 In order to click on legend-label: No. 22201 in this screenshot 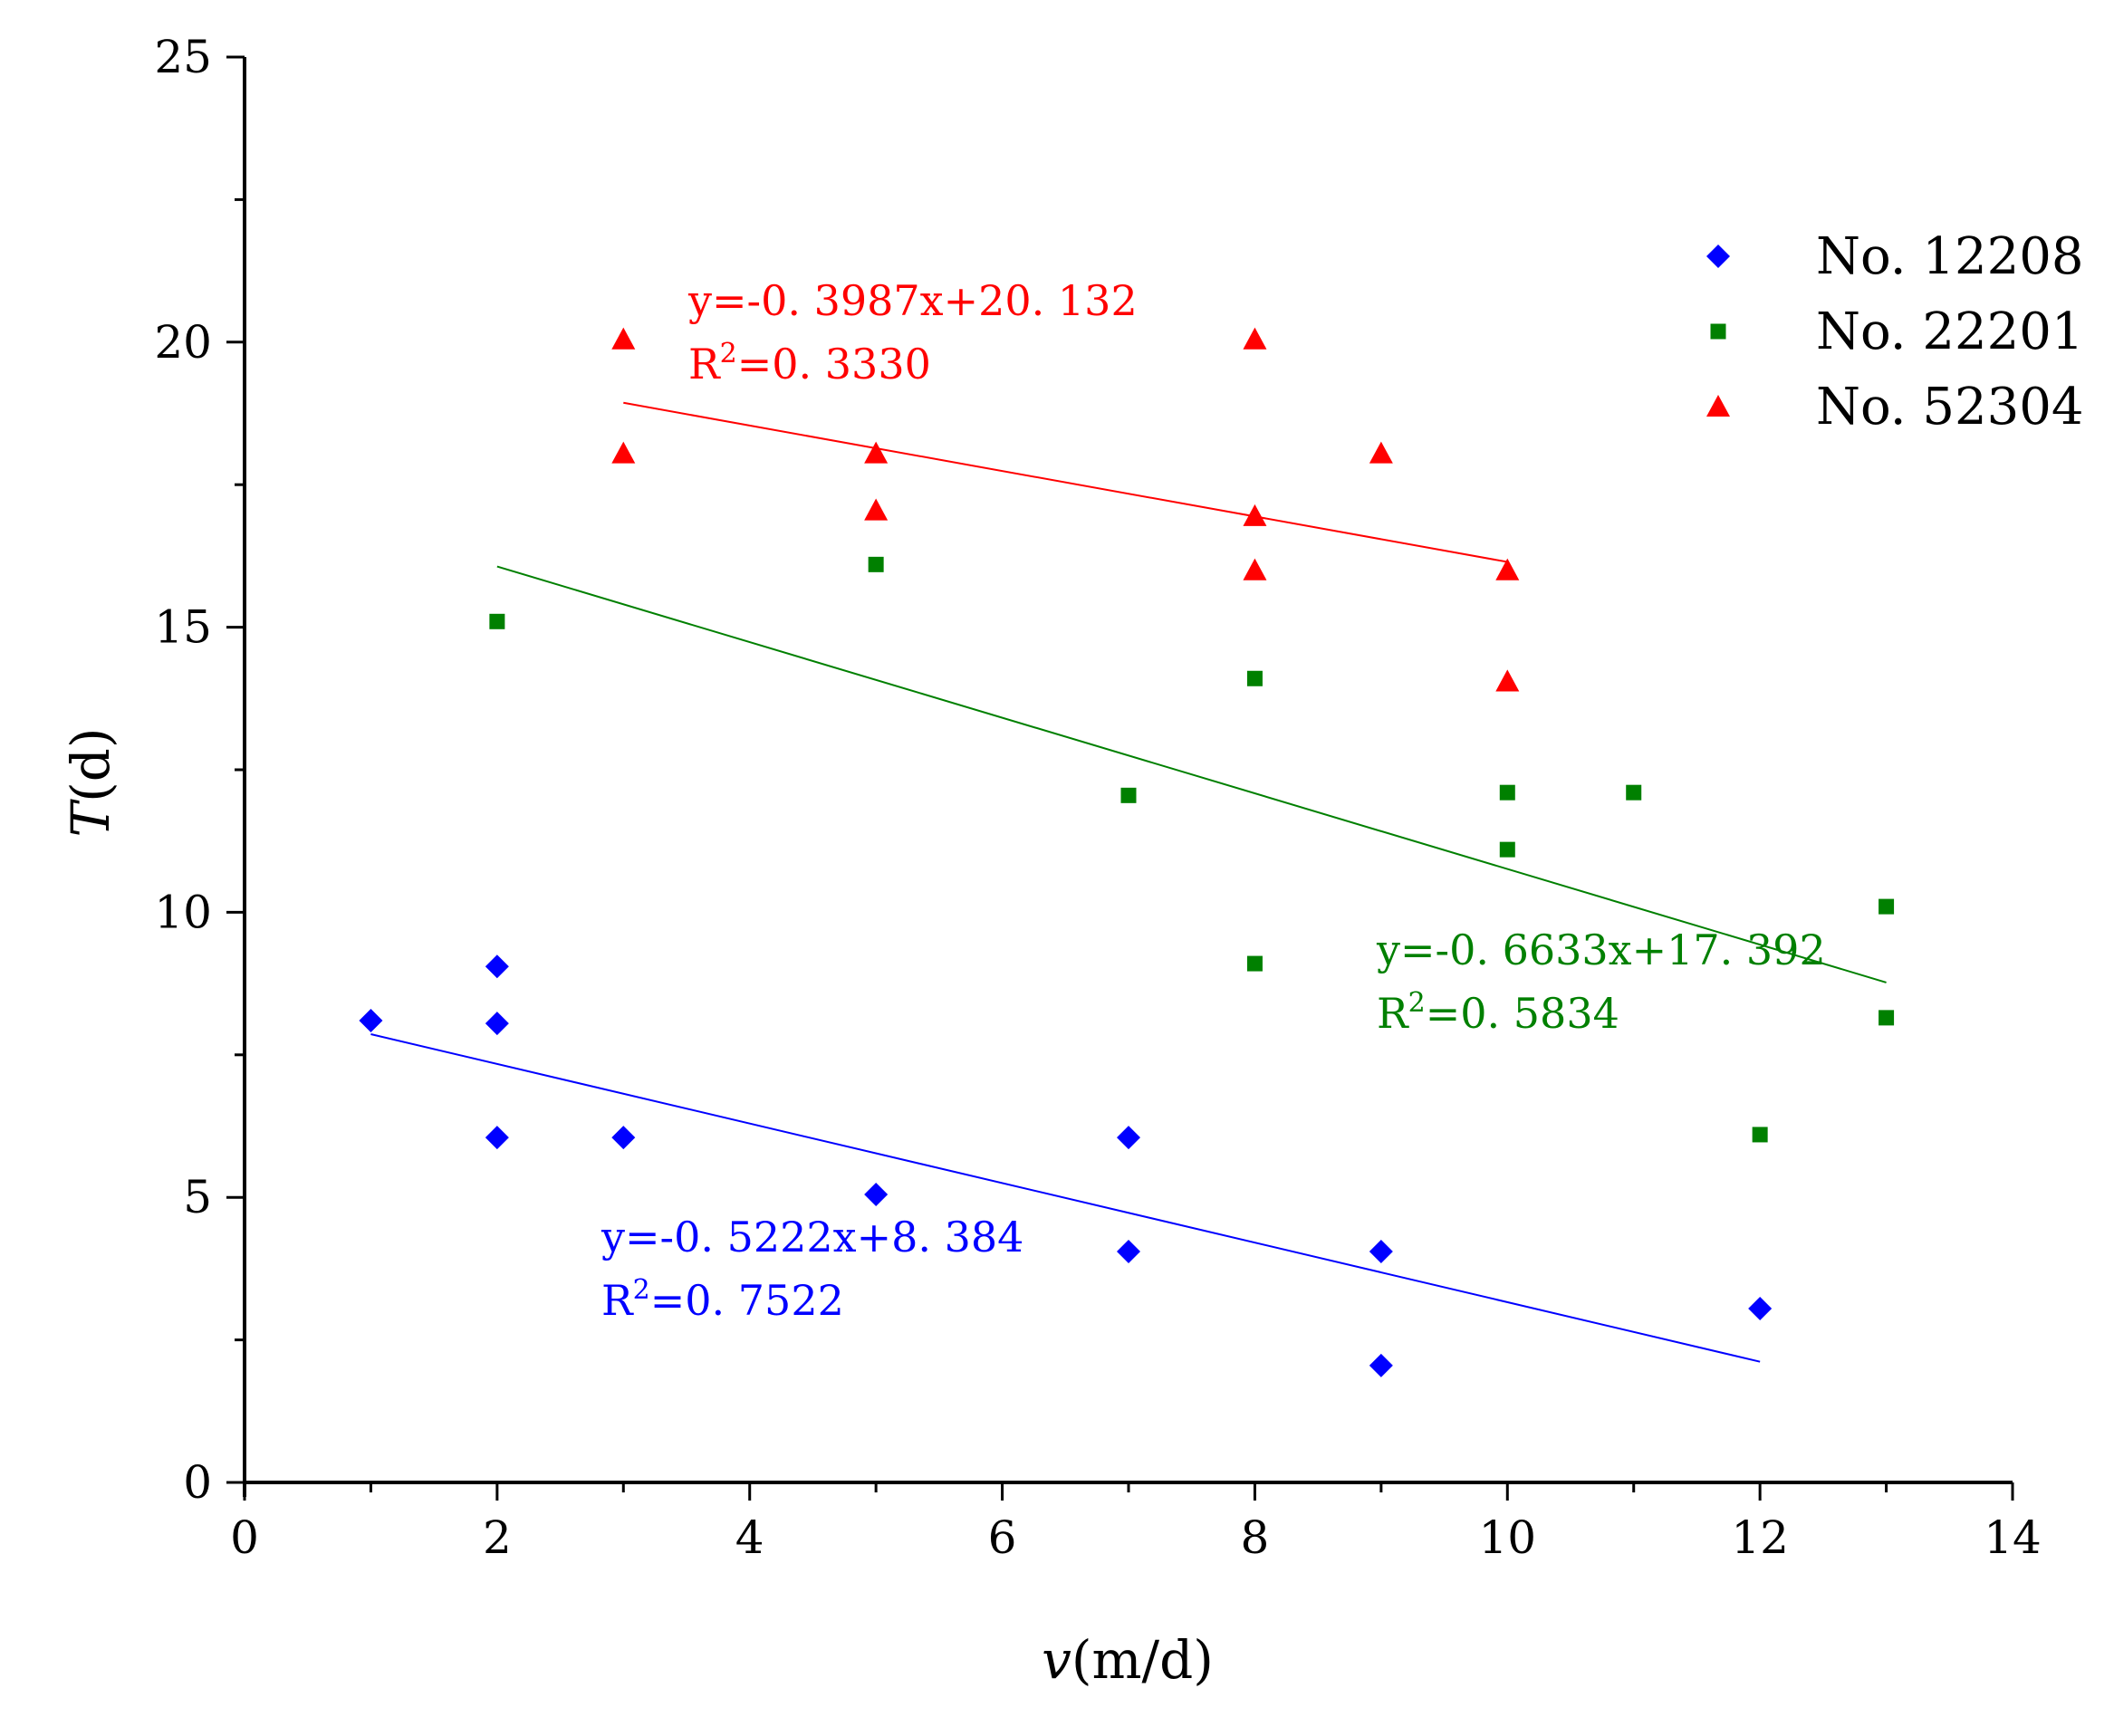, I will do `click(1949, 331)`.